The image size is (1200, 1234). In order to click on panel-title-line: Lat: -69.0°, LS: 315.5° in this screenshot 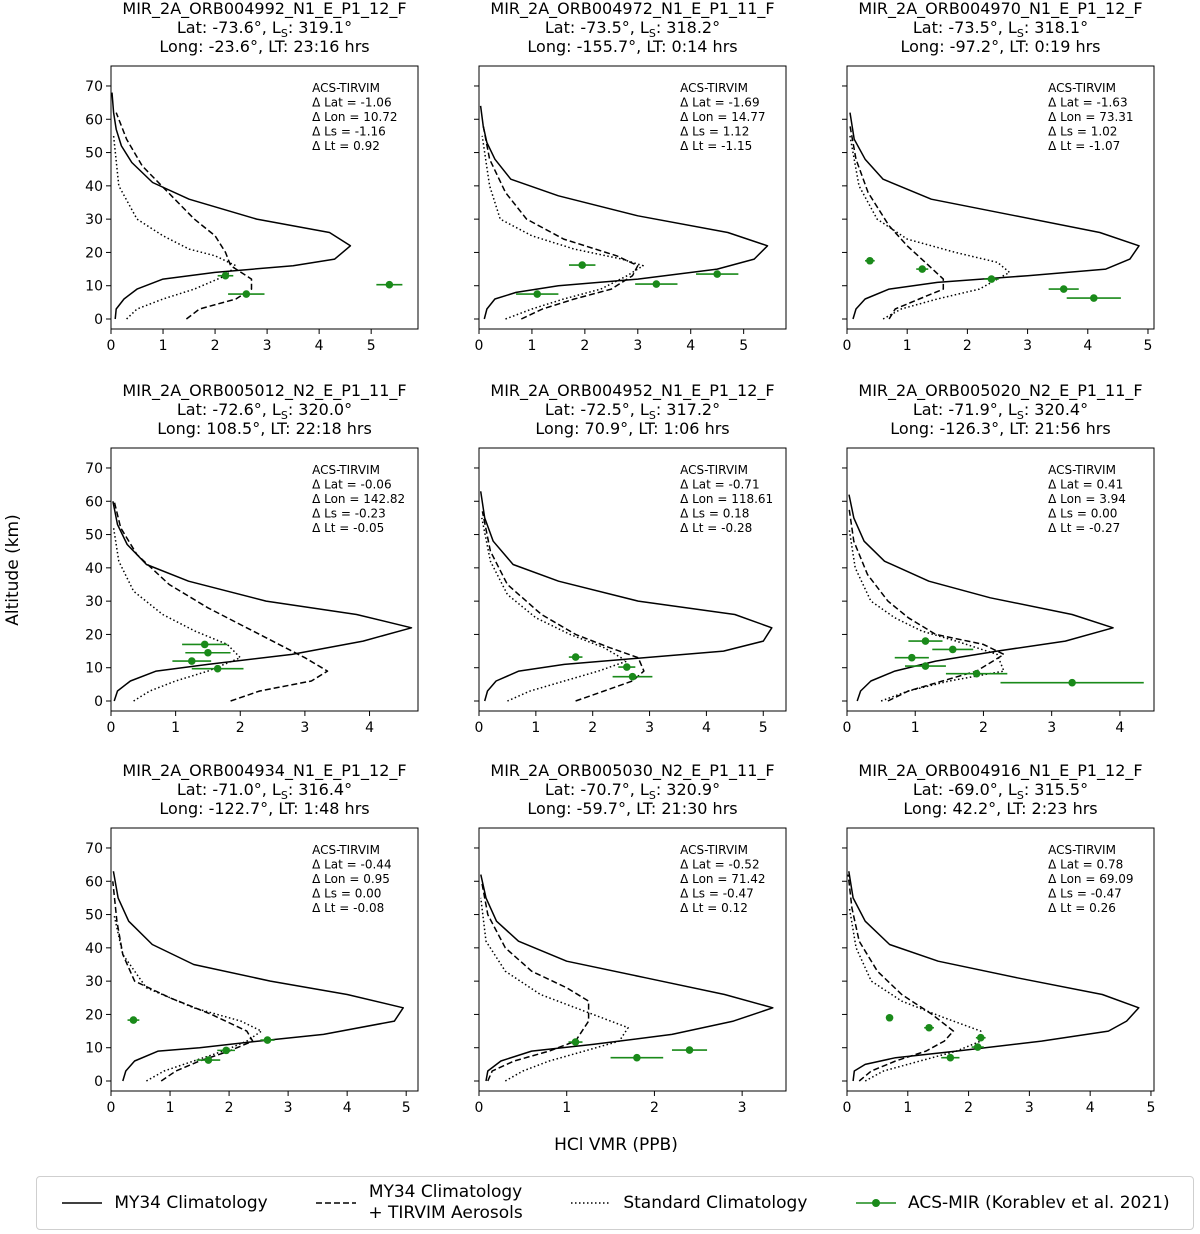, I will do `click(1000, 791)`.